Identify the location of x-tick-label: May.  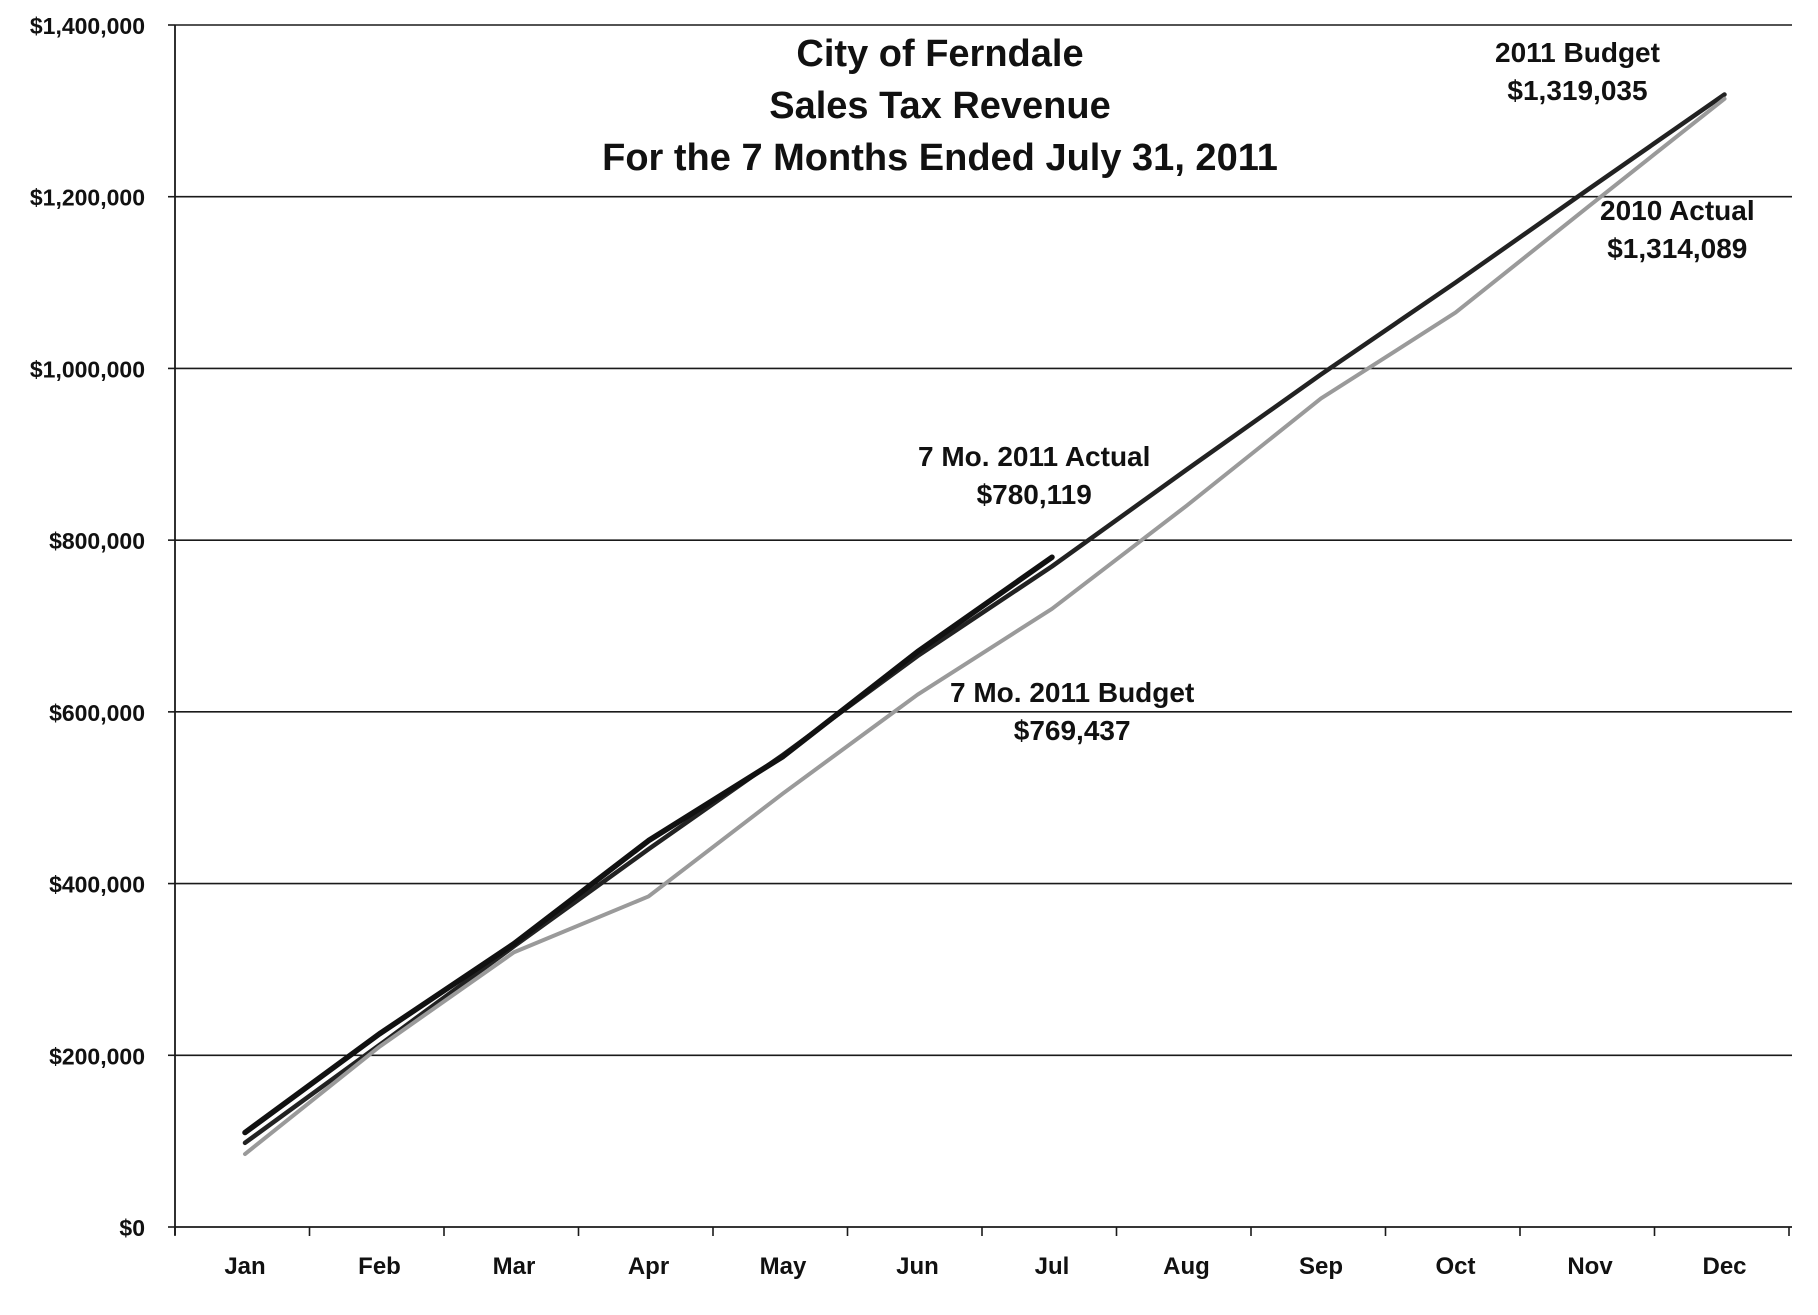
(783, 1266).